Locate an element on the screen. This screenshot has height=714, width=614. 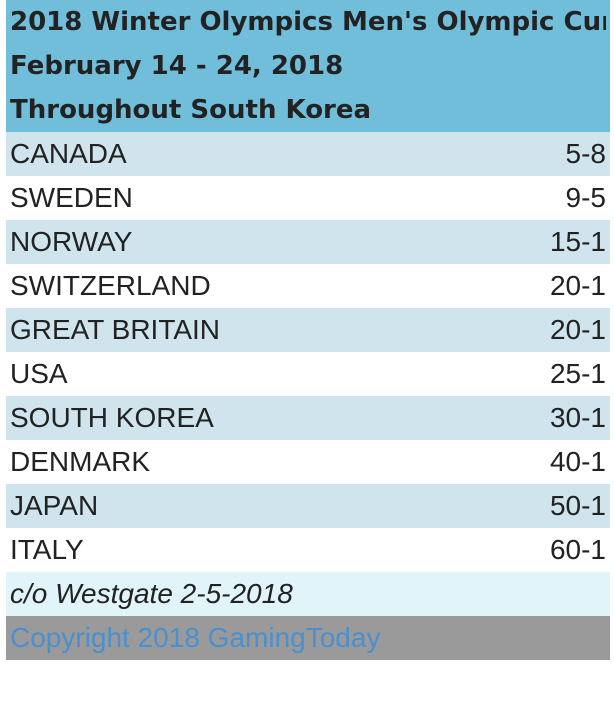
team-name: DENMARK is located at coordinates (80, 461).